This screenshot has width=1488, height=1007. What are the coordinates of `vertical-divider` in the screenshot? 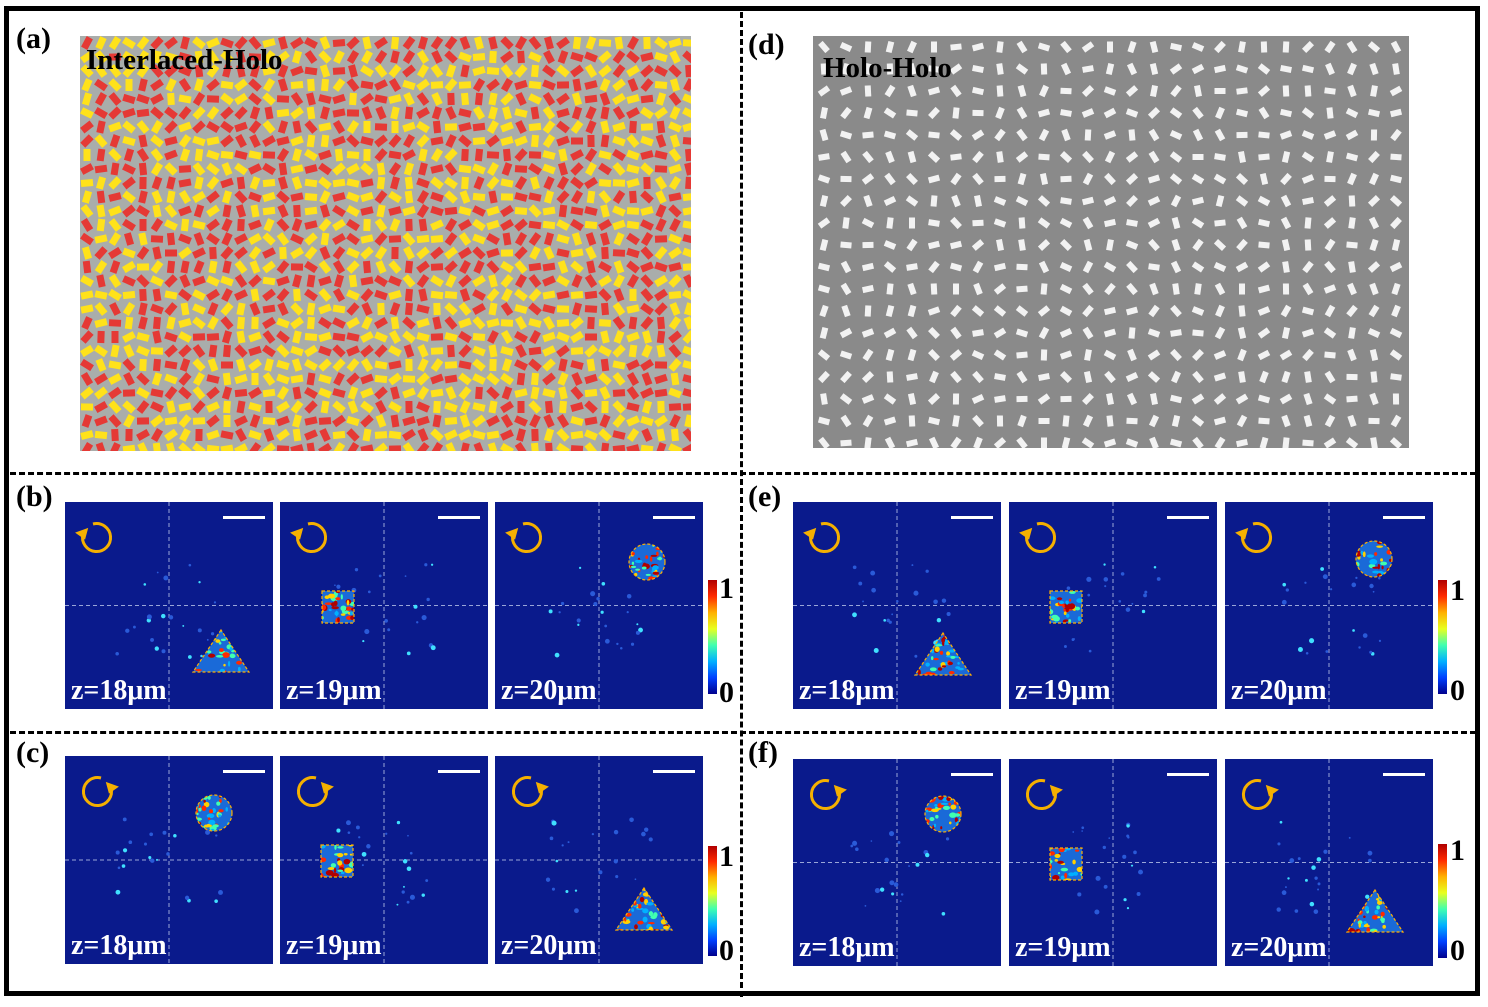 It's located at (741, 504).